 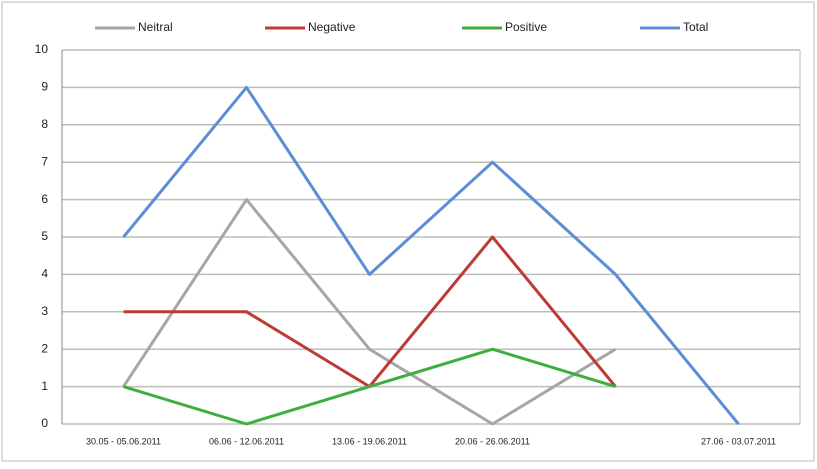 What do you see at coordinates (44, 274) in the screenshot?
I see `y-tick-label: 4` at bounding box center [44, 274].